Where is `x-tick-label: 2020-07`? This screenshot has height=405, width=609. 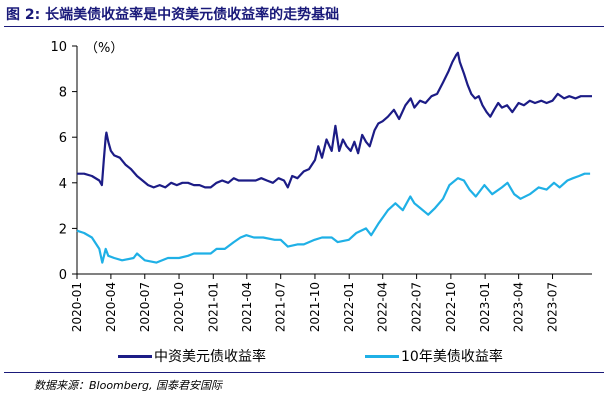
x-tick-label: 2020-07 is located at coordinates (145, 307).